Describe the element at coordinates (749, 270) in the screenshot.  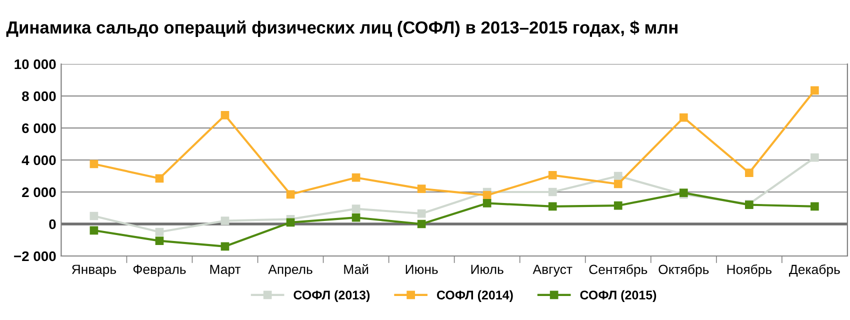
I see `x-tick-label: Ноябрь` at that location.